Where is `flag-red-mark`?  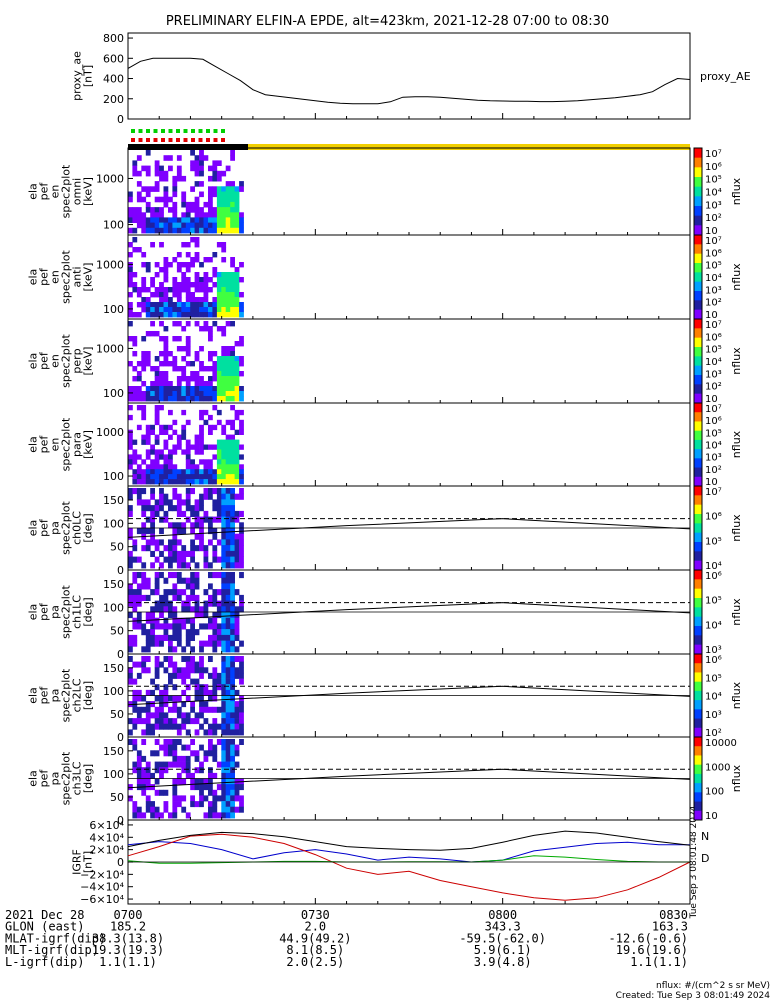
flag-red-mark is located at coordinates (223, 140).